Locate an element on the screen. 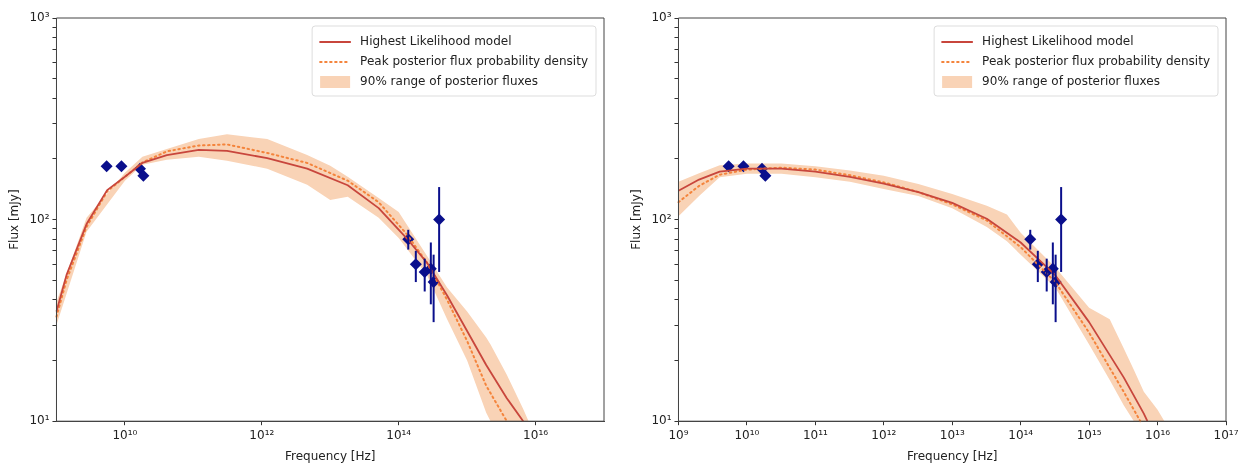  x-tick-label: 10¹¹ is located at coordinates (815, 434).